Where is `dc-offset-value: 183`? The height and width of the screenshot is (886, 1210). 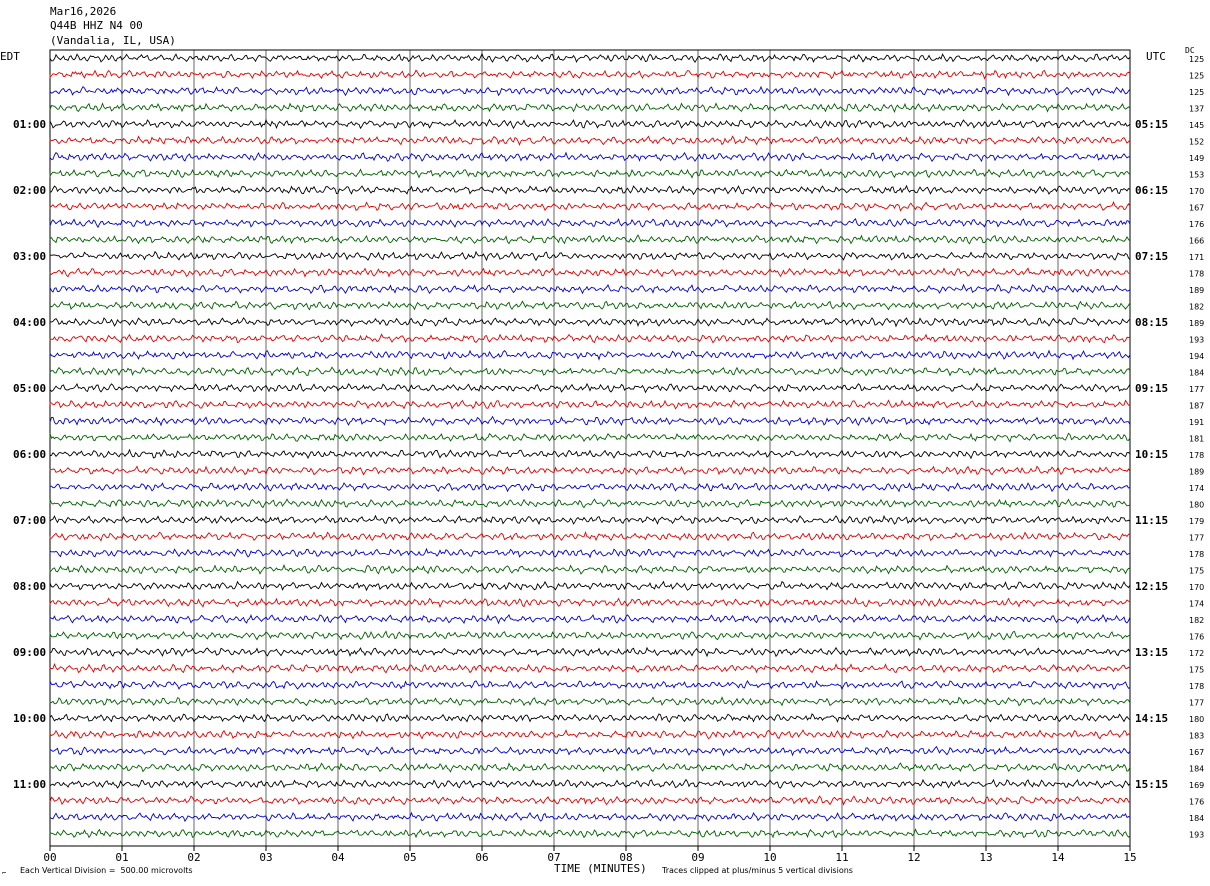
dc-offset-value: 183 is located at coordinates (1196, 736).